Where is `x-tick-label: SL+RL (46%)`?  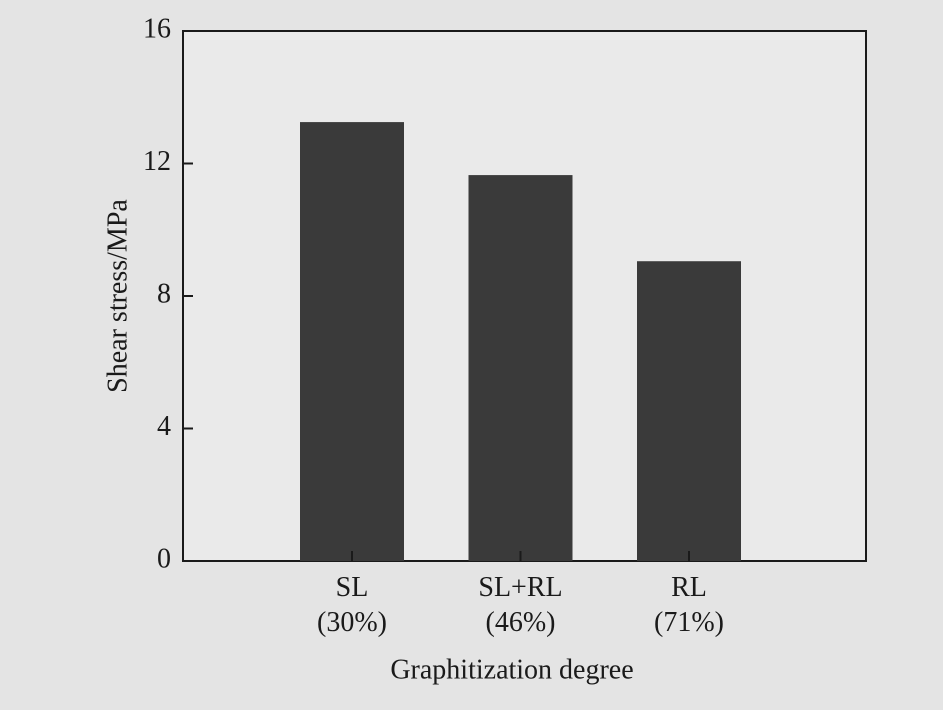
x-tick-label: SL+RL (46%) is located at coordinates (520, 605).